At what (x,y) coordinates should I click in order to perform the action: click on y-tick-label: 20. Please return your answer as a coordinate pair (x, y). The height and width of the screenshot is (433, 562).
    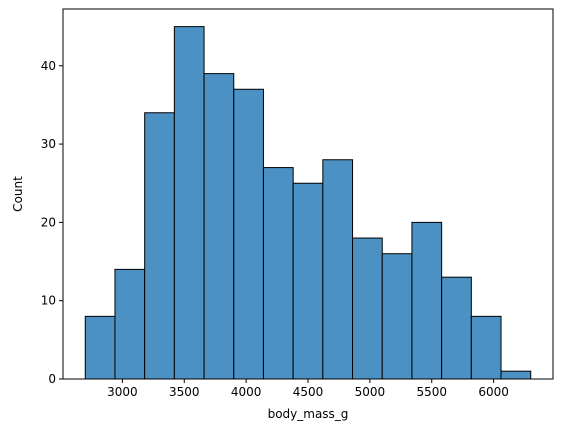
    Looking at the image, I should click on (48, 222).